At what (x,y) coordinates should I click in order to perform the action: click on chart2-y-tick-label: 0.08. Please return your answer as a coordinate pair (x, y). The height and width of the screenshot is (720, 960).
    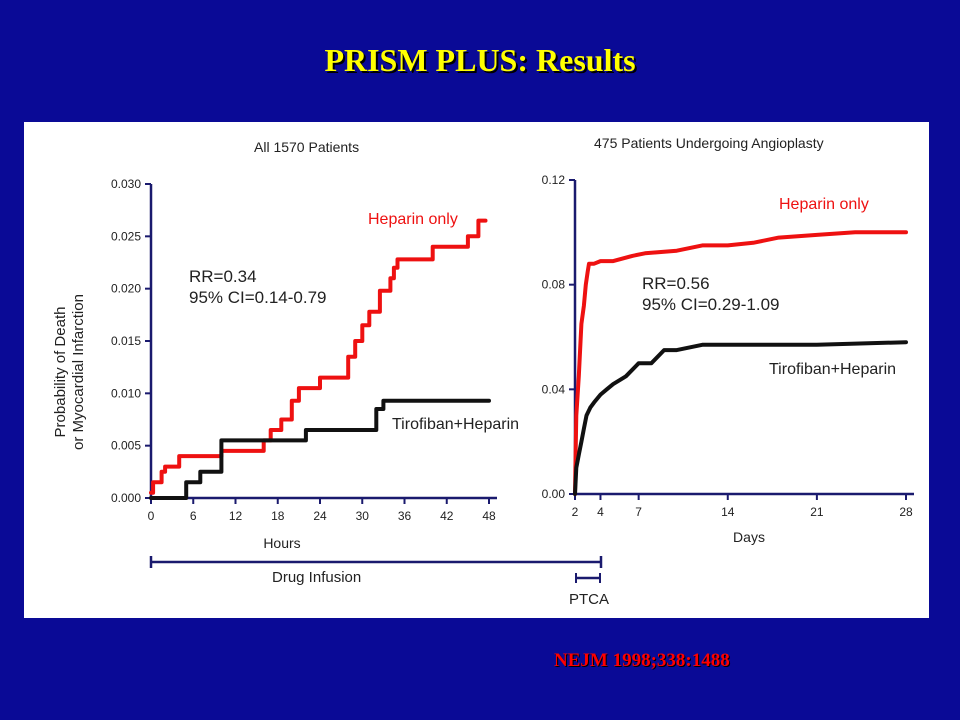
    Looking at the image, I should click on (554, 285).